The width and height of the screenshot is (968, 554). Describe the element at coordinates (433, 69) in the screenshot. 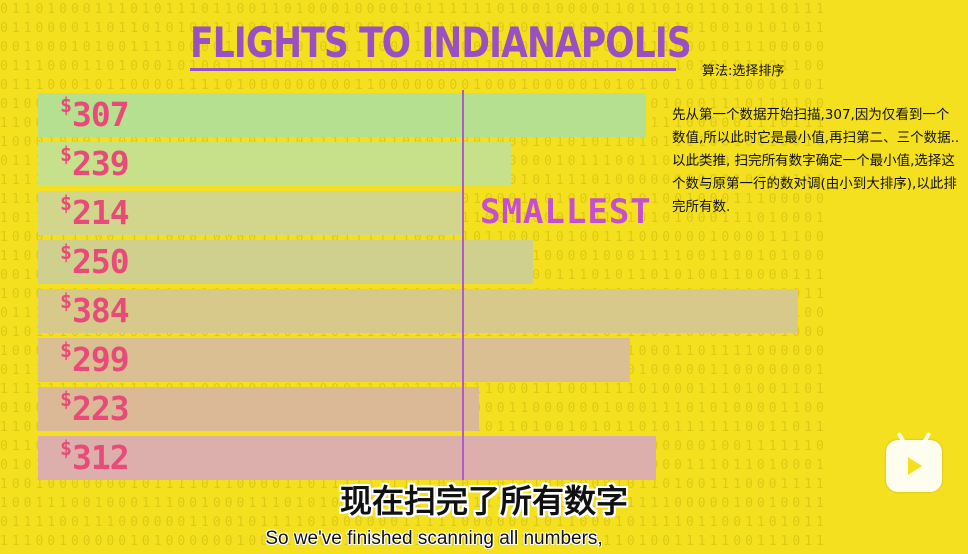

I see `title-underline` at that location.